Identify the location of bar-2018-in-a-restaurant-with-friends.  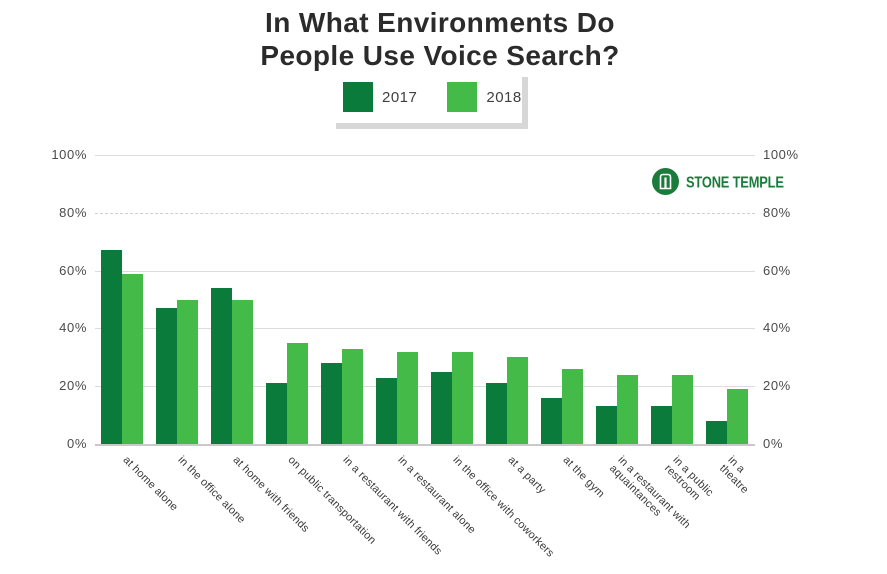
(352, 396).